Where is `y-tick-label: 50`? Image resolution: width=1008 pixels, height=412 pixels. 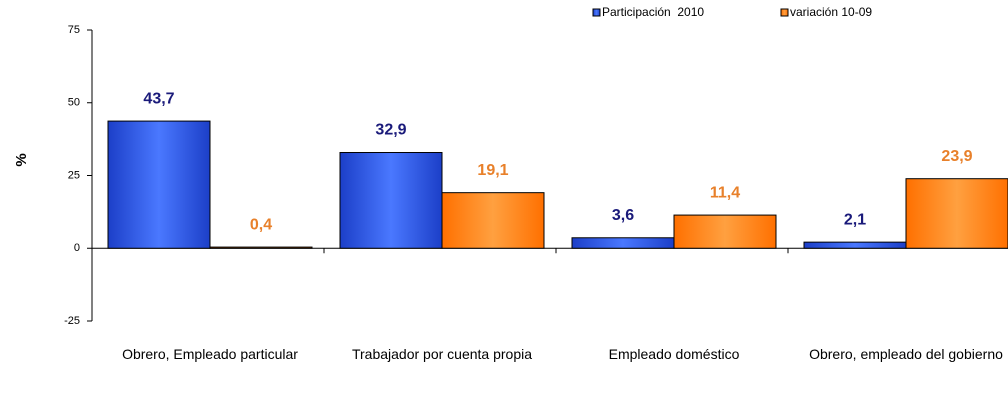
y-tick-label: 50 is located at coordinates (74, 103).